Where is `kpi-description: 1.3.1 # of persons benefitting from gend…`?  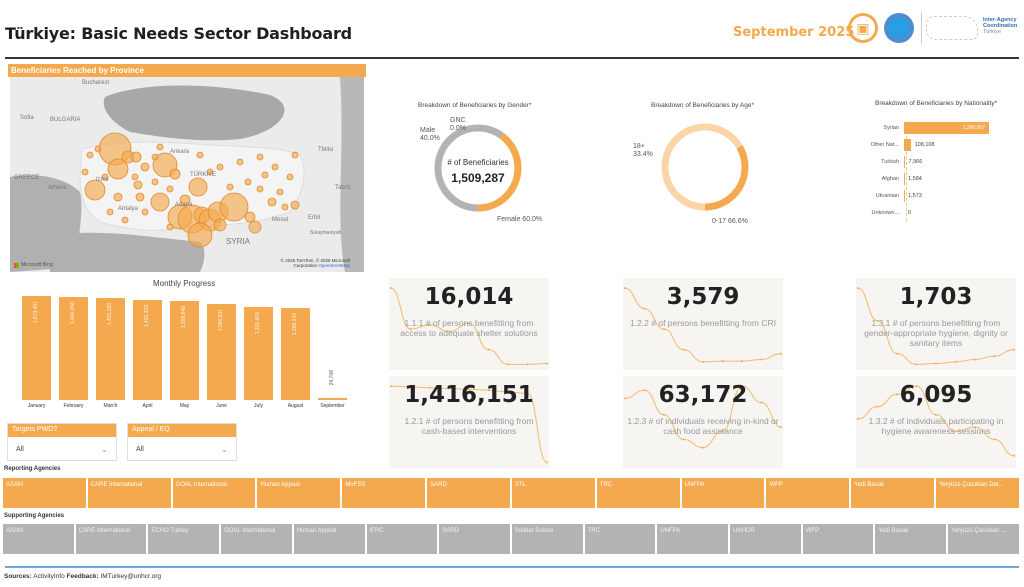
kpi-description: 1.3.1 # of persons benefitting from gend… is located at coordinates (936, 333).